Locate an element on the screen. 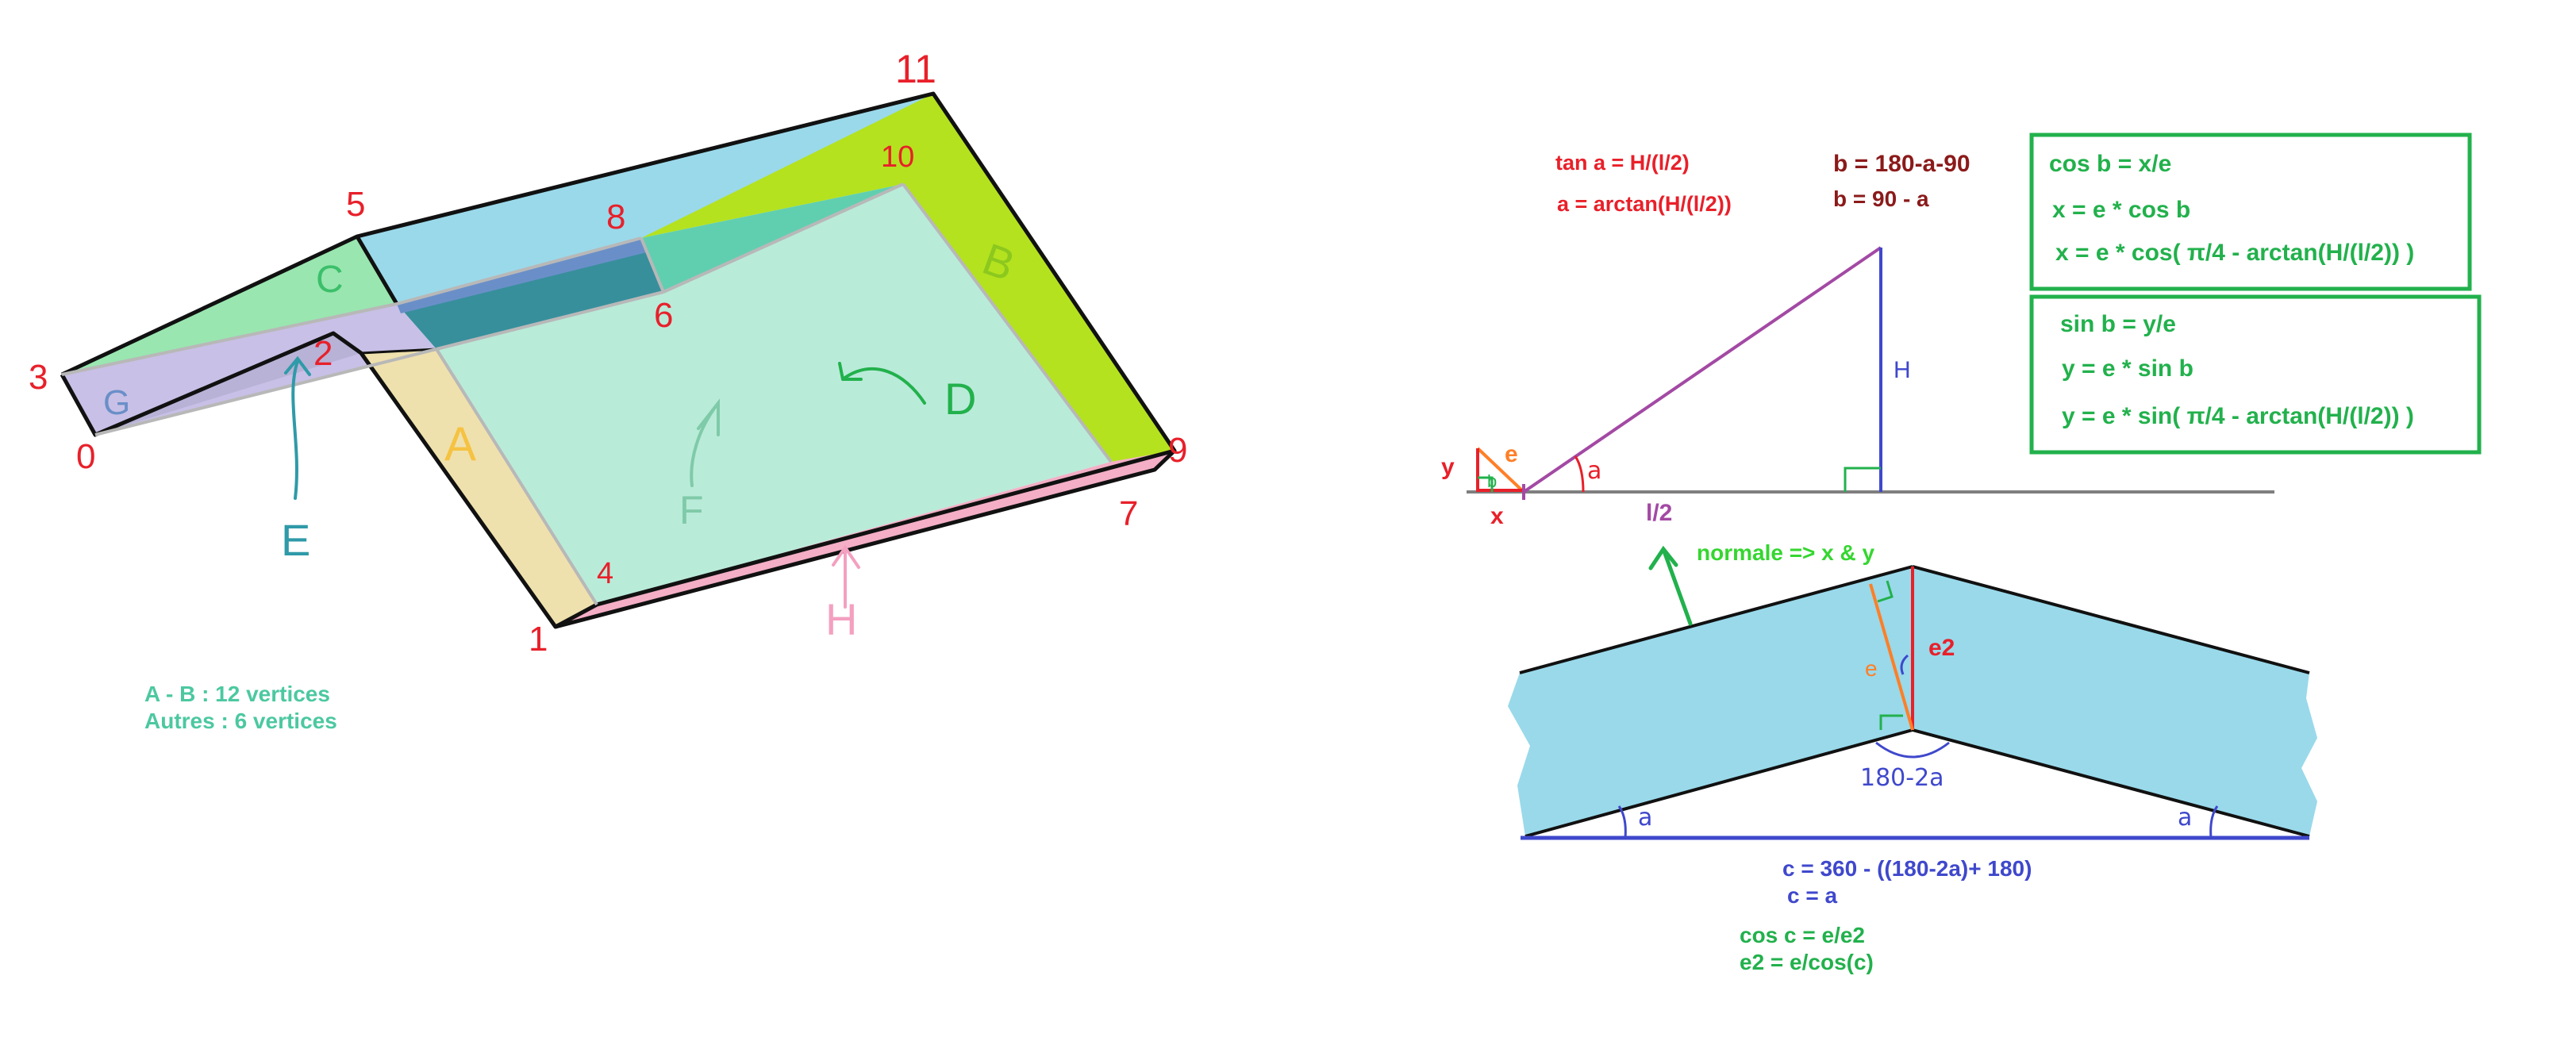 This screenshot has height=1041, width=2576. apex-angle-arc is located at coordinates (1912, 750).